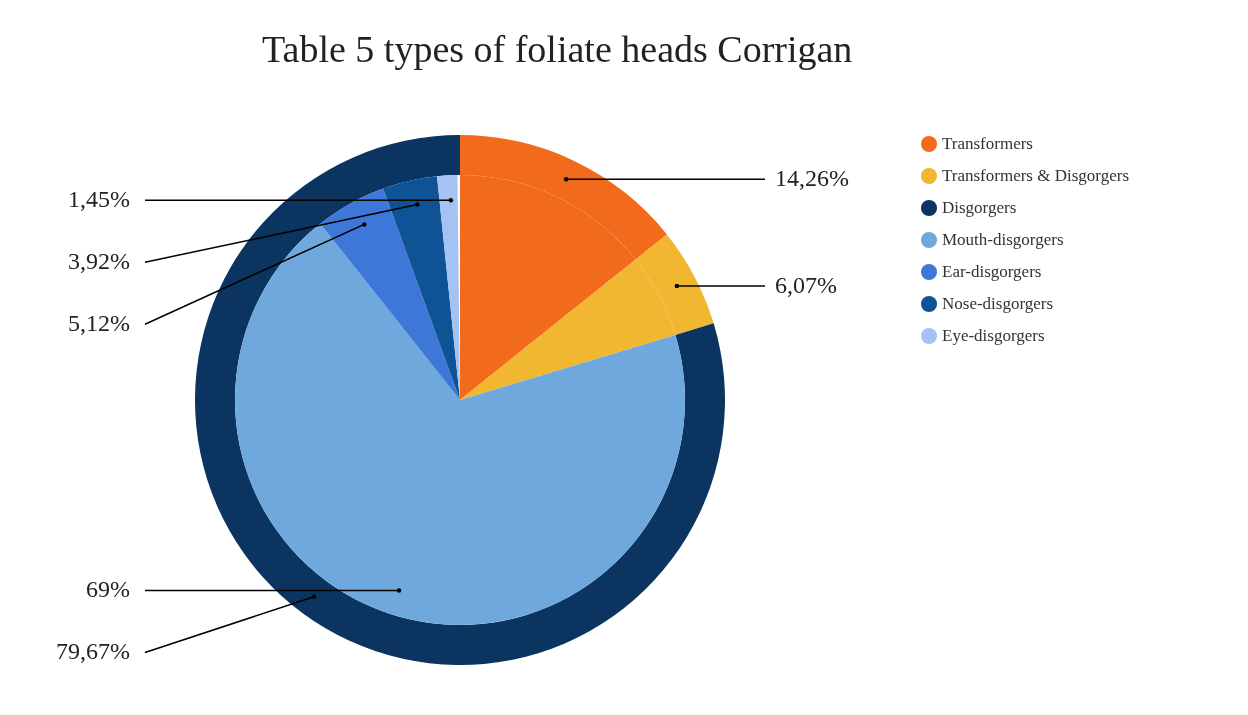  What do you see at coordinates (93, 651) in the screenshot?
I see `data-label: 79,67%` at bounding box center [93, 651].